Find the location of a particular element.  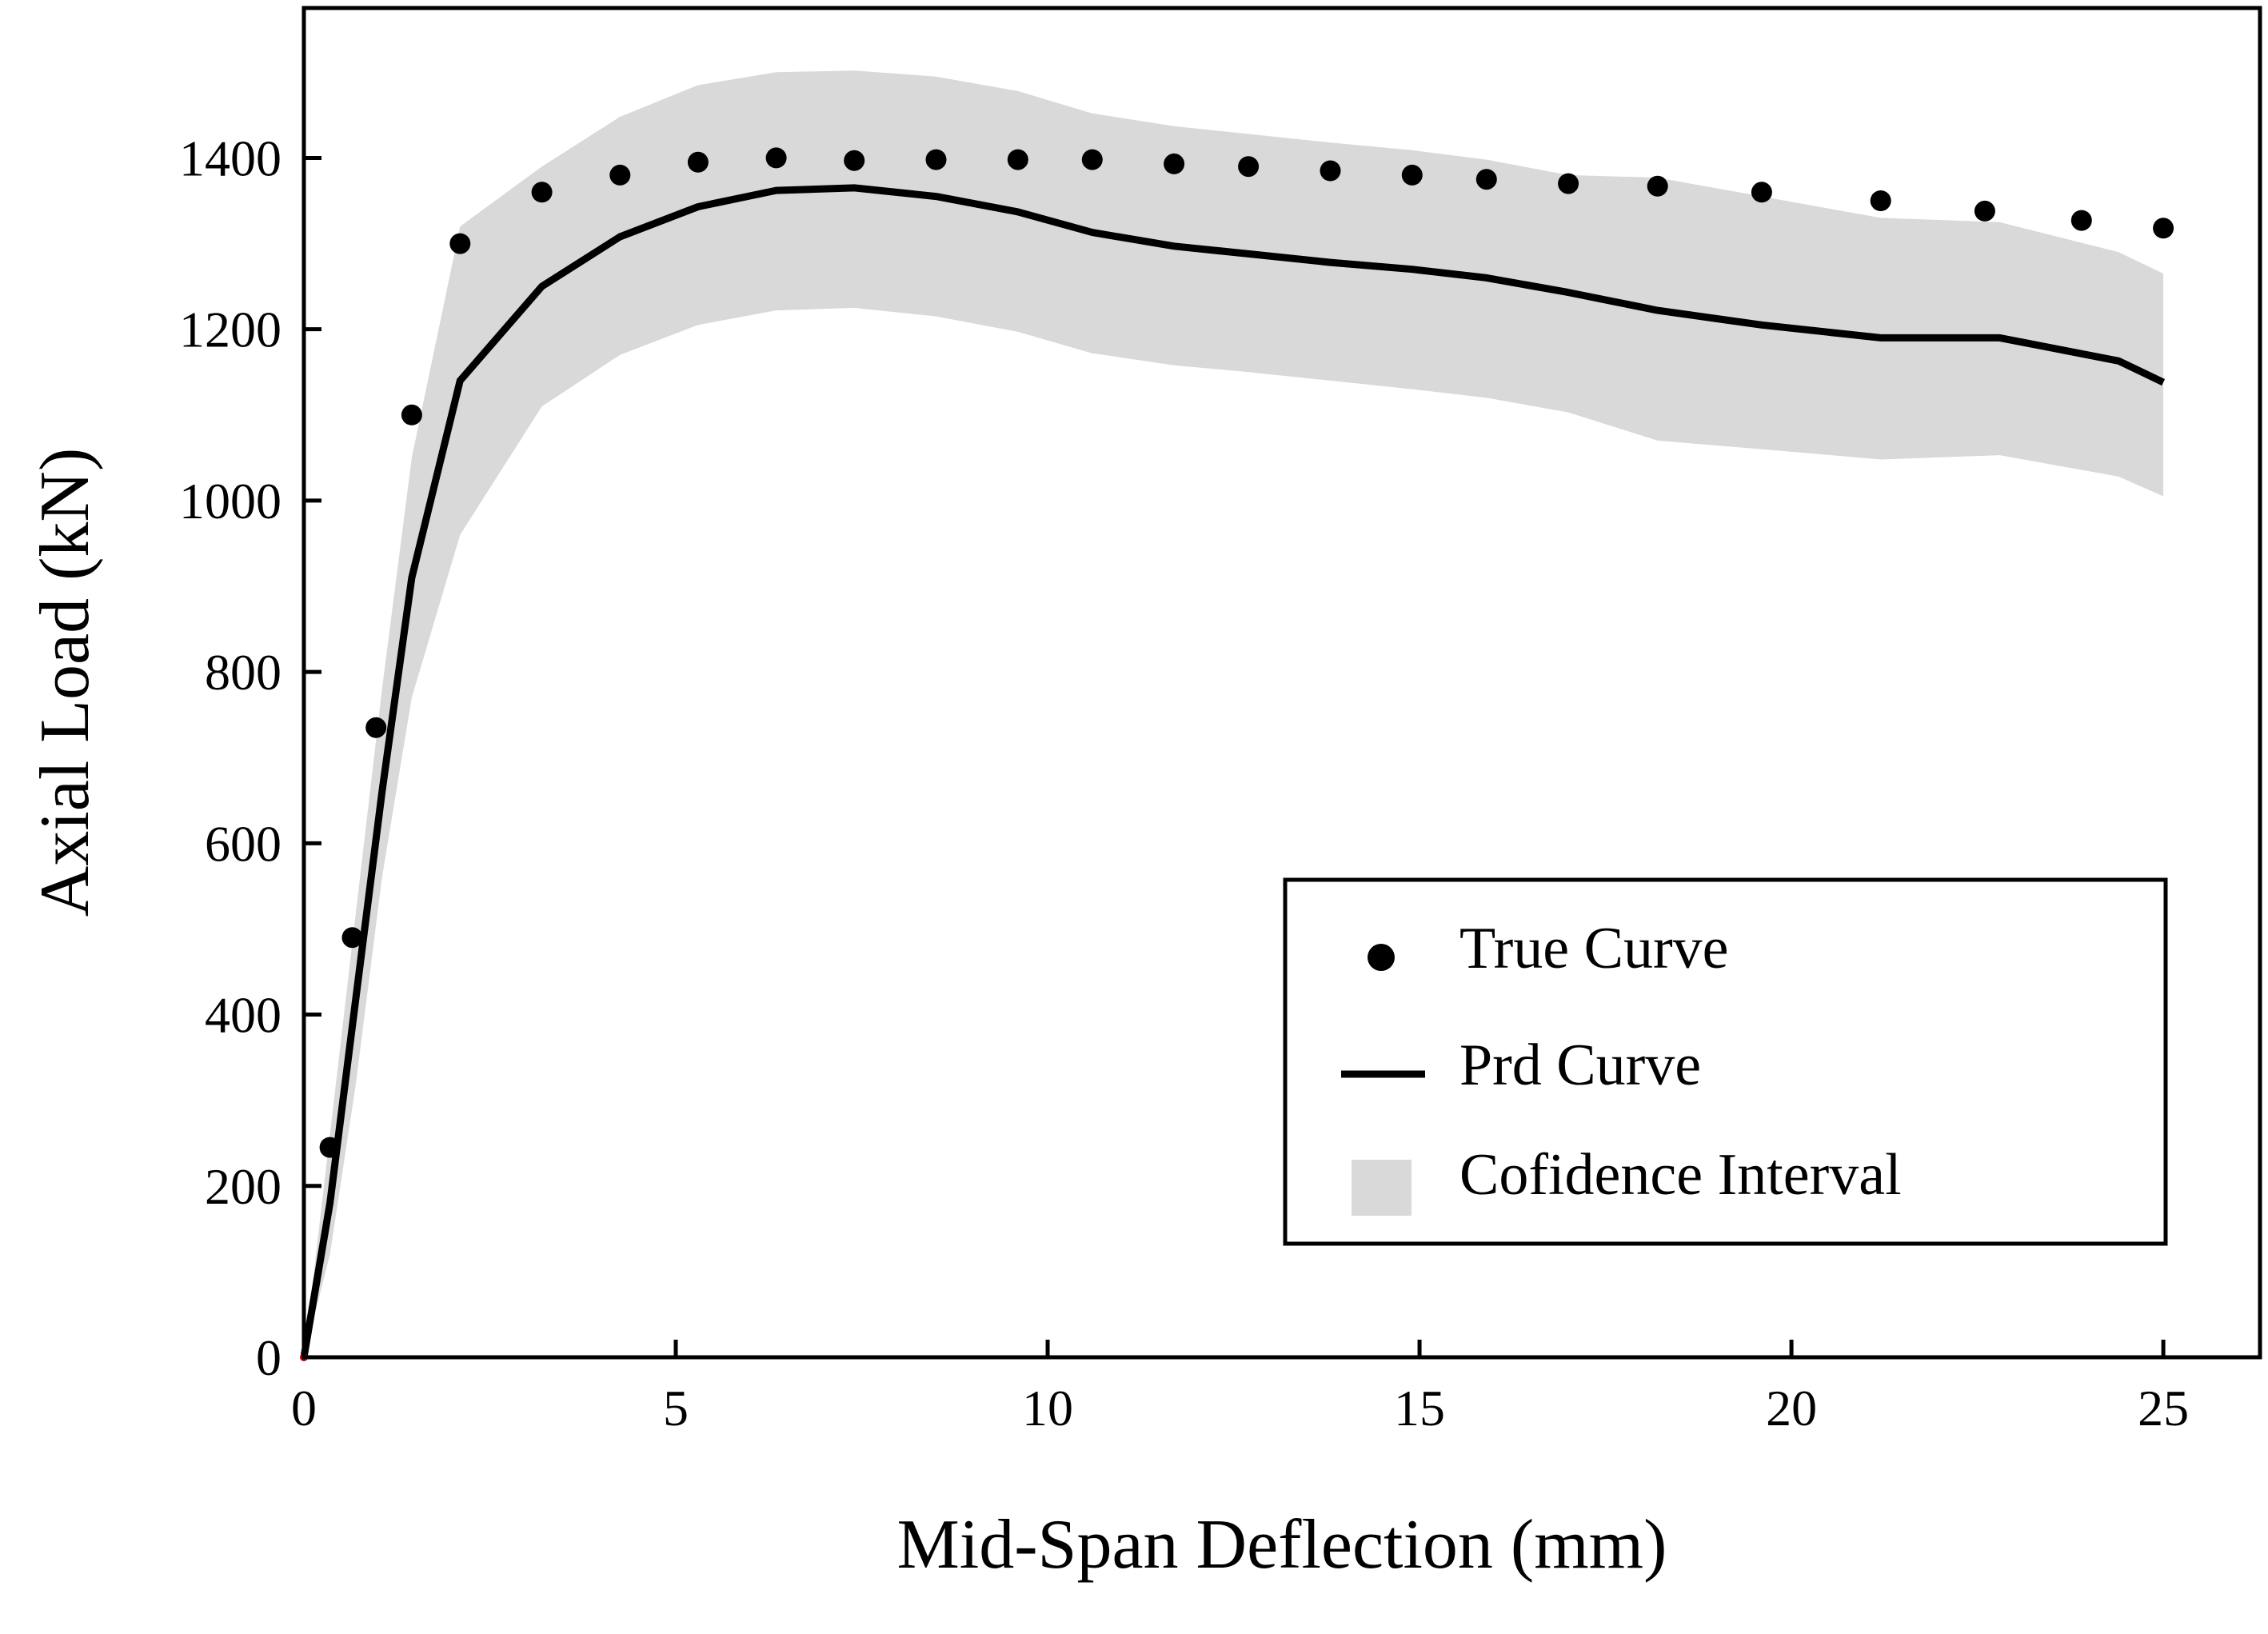

y-tick-label: 1200 is located at coordinates (230, 330).